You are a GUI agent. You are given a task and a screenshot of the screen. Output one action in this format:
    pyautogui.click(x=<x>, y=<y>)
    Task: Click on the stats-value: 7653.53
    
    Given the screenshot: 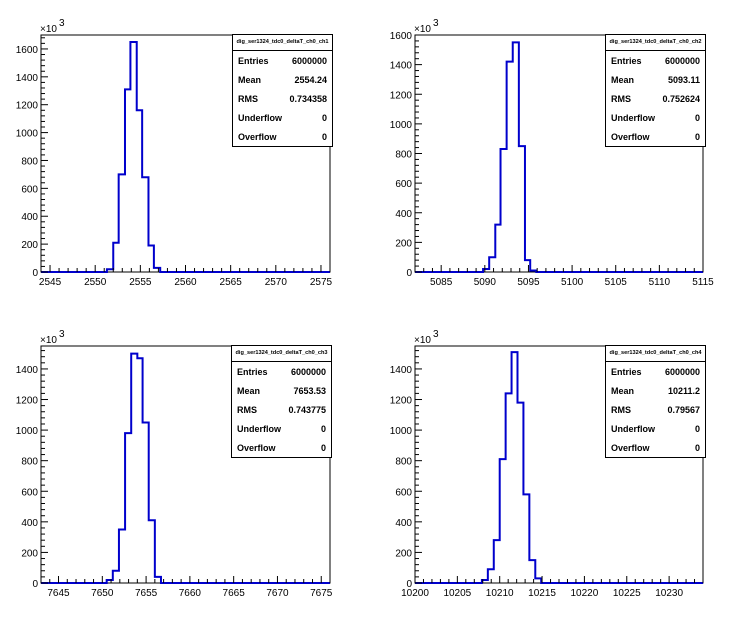 What is the action you would take?
    pyautogui.click(x=309, y=390)
    